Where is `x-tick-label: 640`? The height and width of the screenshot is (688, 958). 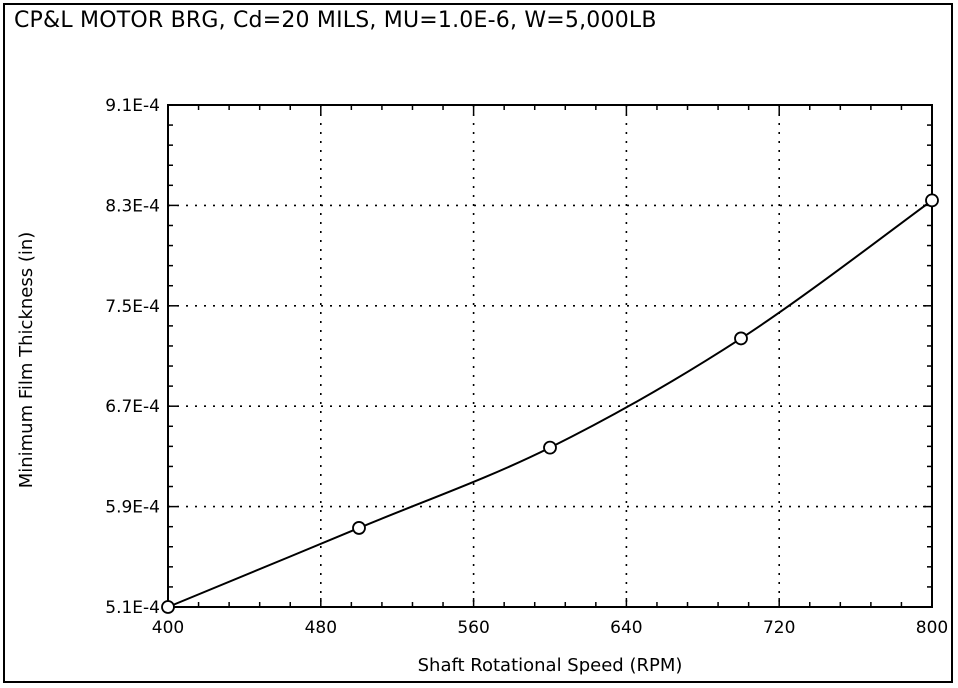 x-tick-label: 640 is located at coordinates (626, 628).